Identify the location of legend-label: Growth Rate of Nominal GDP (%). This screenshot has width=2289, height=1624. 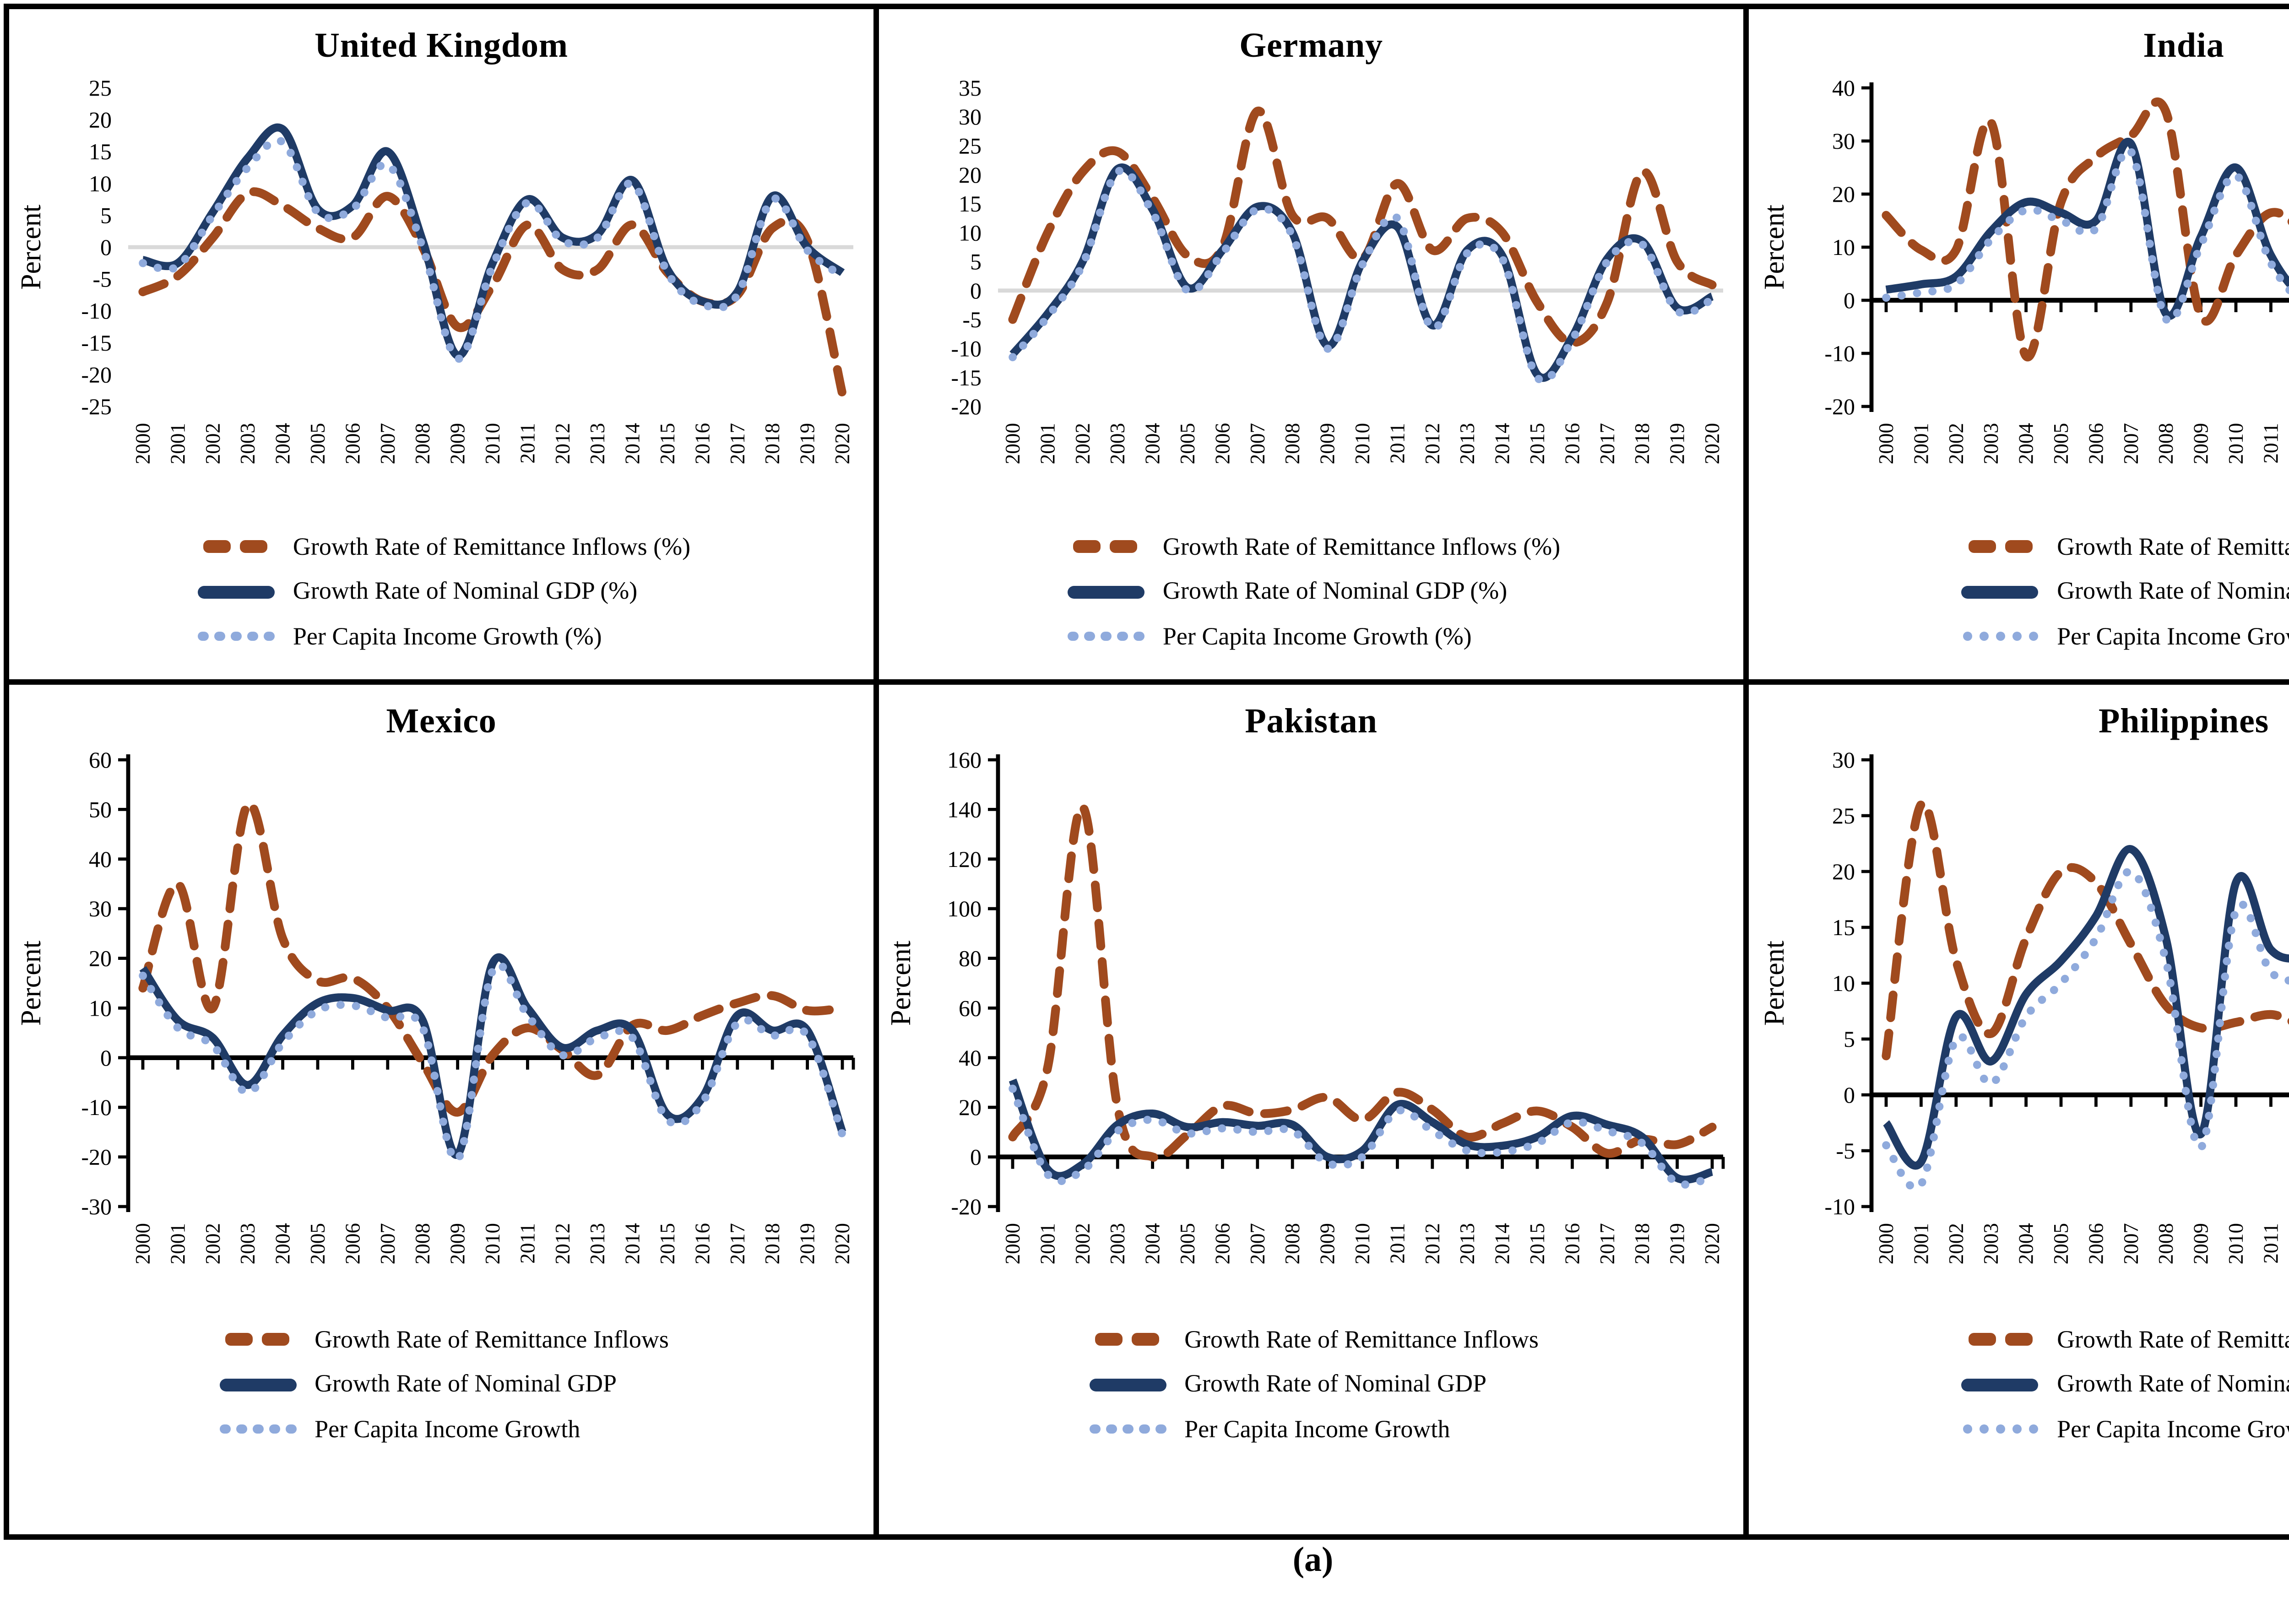
(465, 591).